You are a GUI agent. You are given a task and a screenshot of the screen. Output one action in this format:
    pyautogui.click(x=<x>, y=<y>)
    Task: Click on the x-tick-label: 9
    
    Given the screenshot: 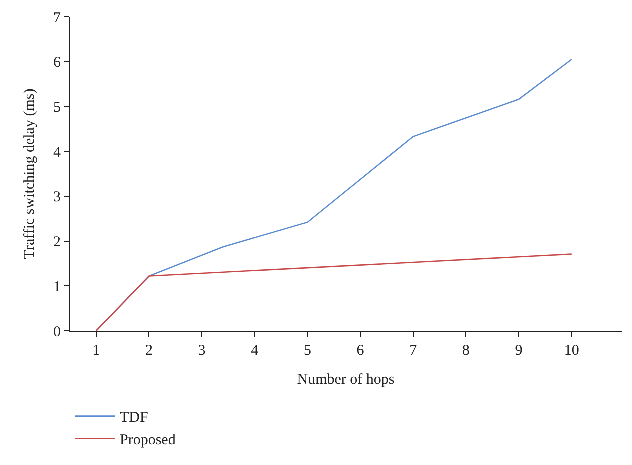 What is the action you would take?
    pyautogui.click(x=519, y=351)
    